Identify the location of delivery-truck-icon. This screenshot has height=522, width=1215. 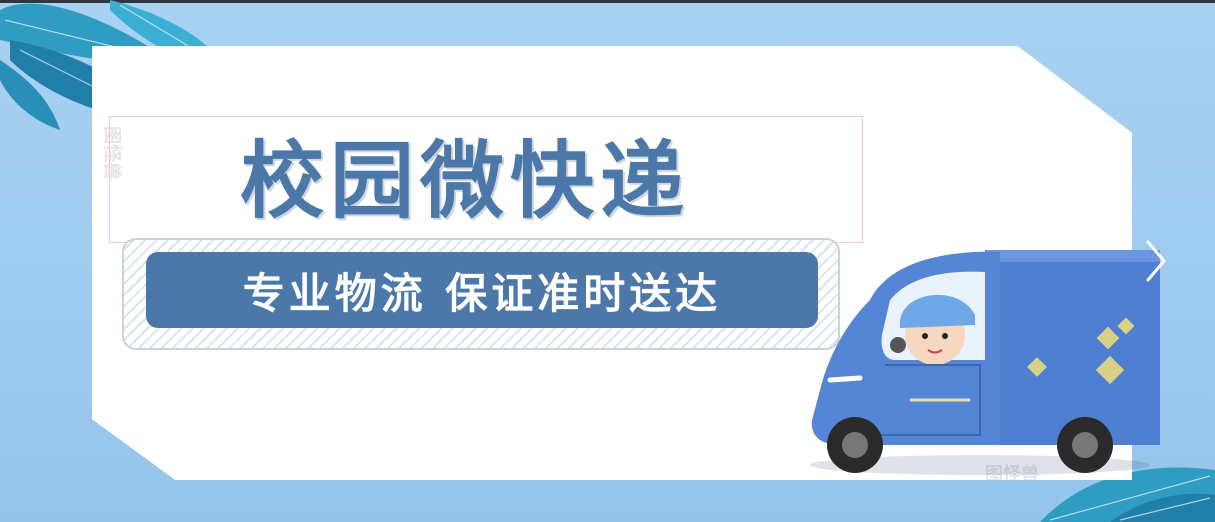
(985, 362).